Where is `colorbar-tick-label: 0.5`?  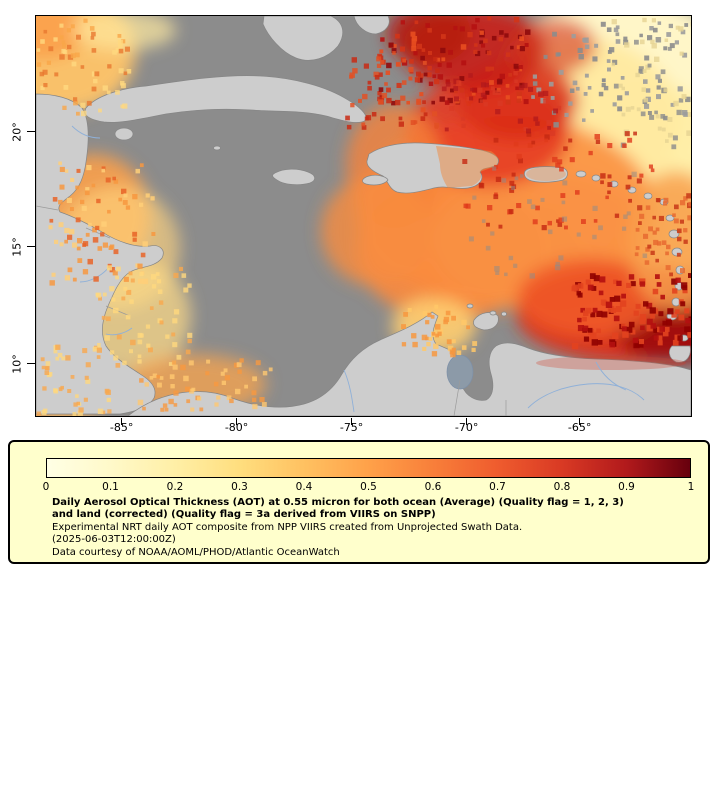
colorbar-tick-label: 0.5 is located at coordinates (368, 487).